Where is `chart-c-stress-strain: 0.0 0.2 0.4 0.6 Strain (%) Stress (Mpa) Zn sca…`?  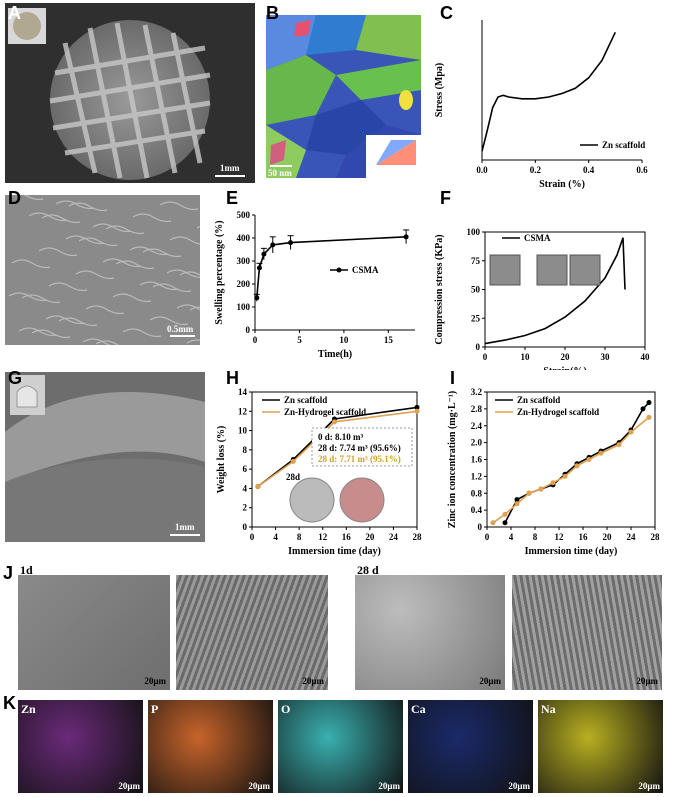 chart-c-stress-strain: 0.0 0.2 0.4 0.6 Strain (%) Stress (Mpa) Zn sca… is located at coordinates (541, 105).